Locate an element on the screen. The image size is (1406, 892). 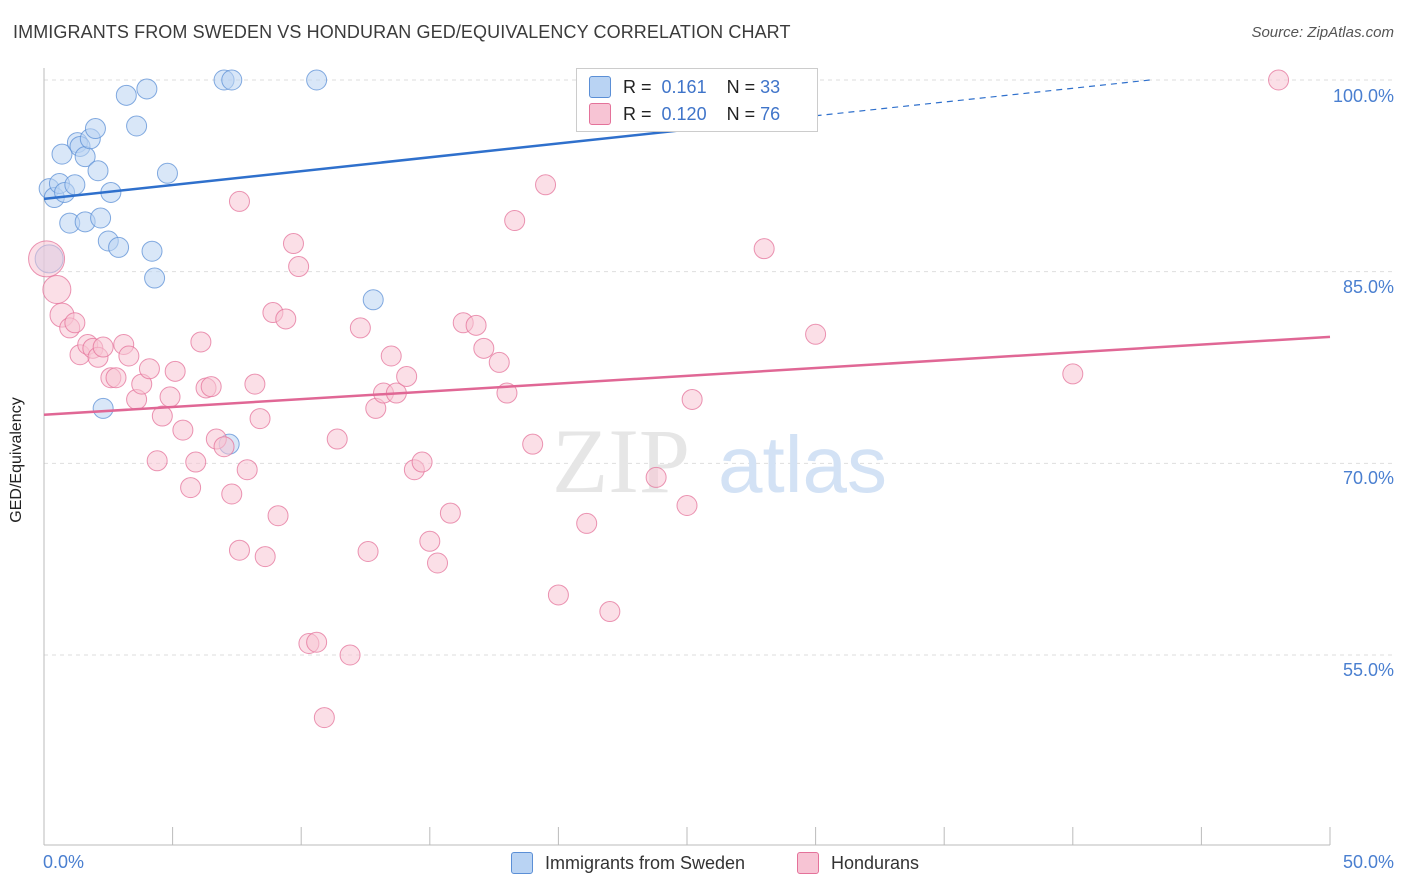
y-tick-label-85: 85.0% is located at coordinates (1368, 287).